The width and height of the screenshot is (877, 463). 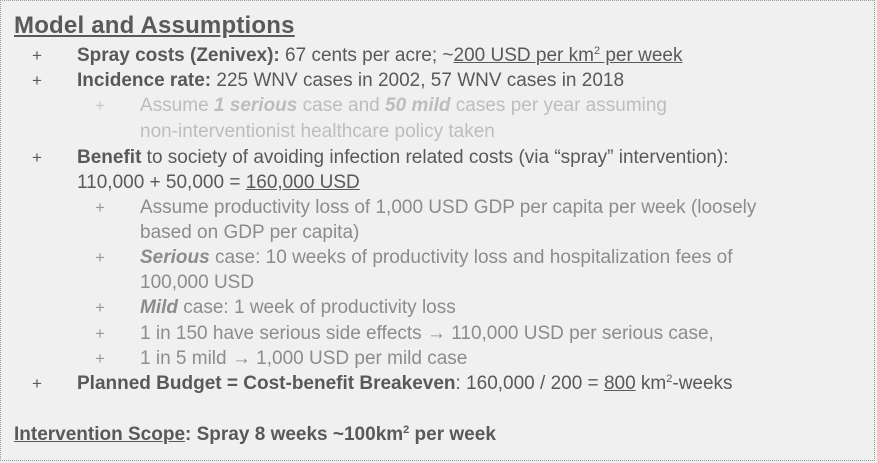 I want to click on productivity-assumption-line2: based on GDP per capita), so click(x=250, y=232).